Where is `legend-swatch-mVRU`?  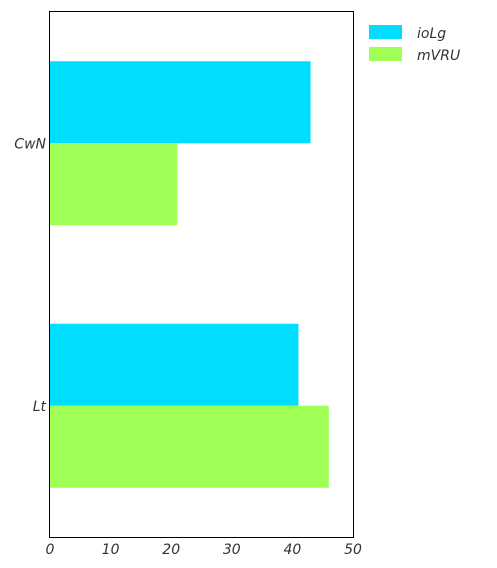
legend-swatch-mVRU is located at coordinates (385, 54).